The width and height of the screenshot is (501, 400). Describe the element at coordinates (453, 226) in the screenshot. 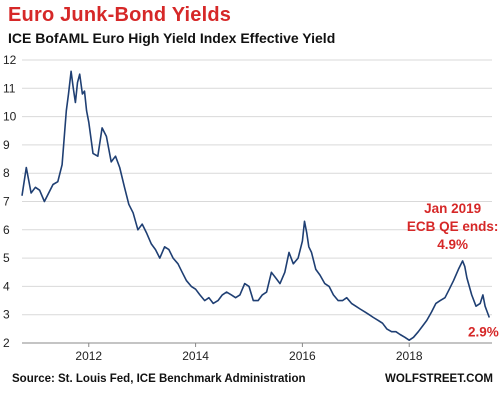

I see `annotation-qe-line-1: ECB QE ends:` at that location.